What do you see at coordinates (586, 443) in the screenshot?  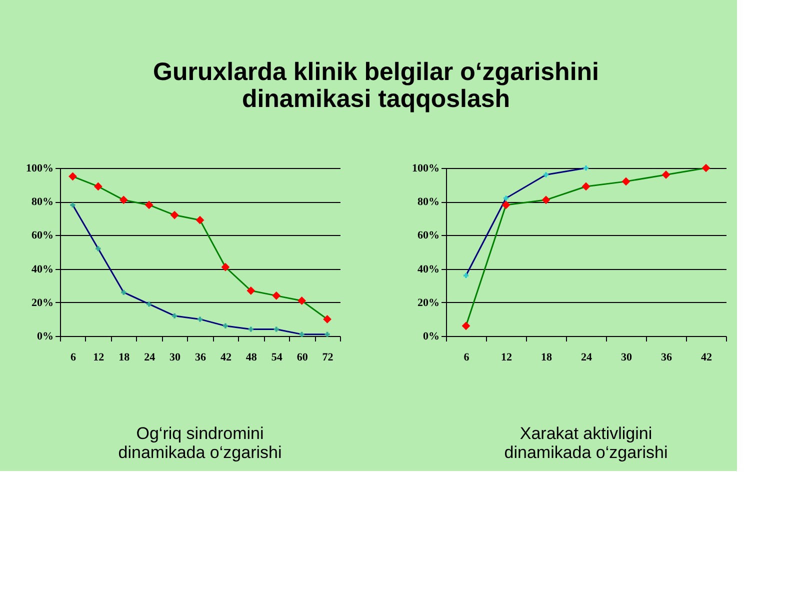 I see `text: Xarakat aktivligini dinamikada o‘zgarishi` at bounding box center [586, 443].